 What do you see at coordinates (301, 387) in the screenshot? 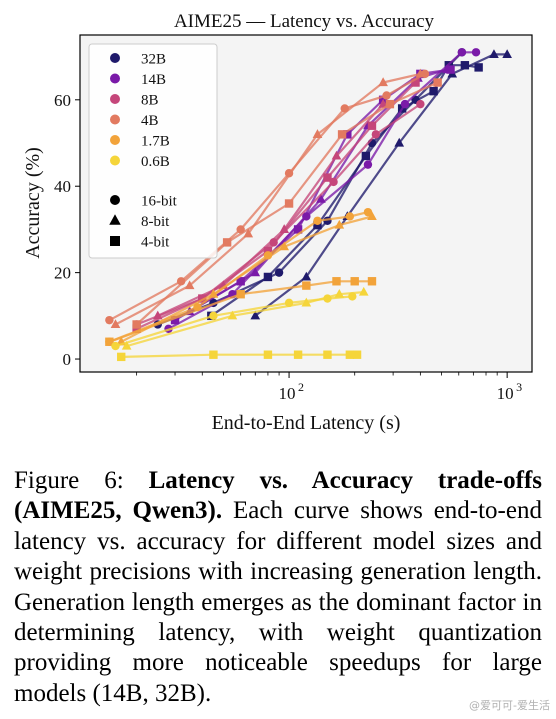
I see `x-tick-exponent: 2` at bounding box center [301, 387].